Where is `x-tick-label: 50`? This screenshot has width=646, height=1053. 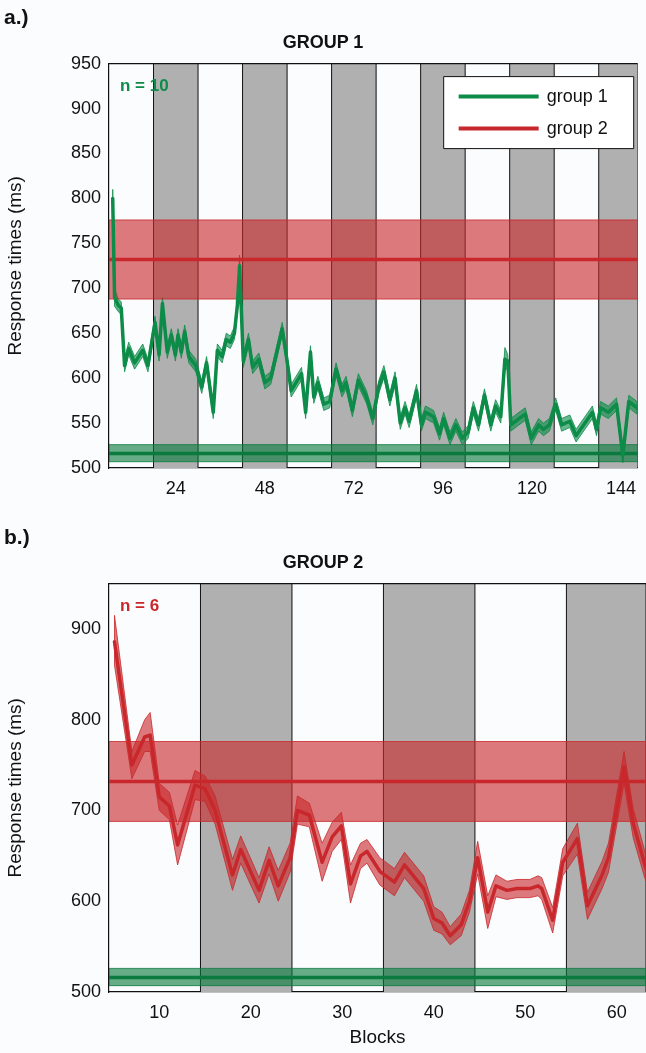 x-tick-label: 50 is located at coordinates (525, 1011).